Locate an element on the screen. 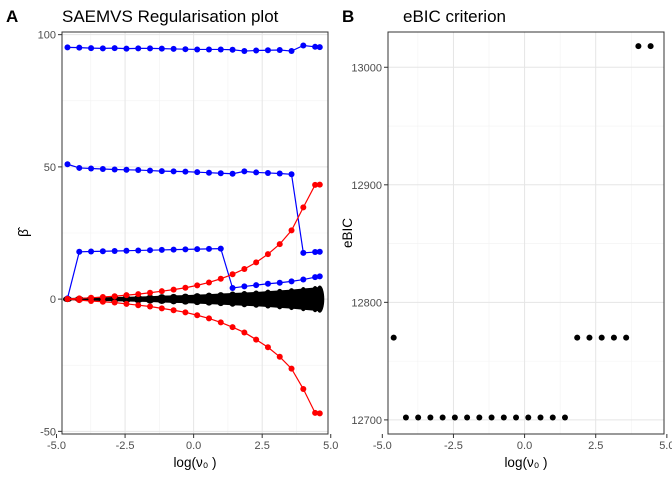  y-tick-label: 12800 is located at coordinates (366, 303).